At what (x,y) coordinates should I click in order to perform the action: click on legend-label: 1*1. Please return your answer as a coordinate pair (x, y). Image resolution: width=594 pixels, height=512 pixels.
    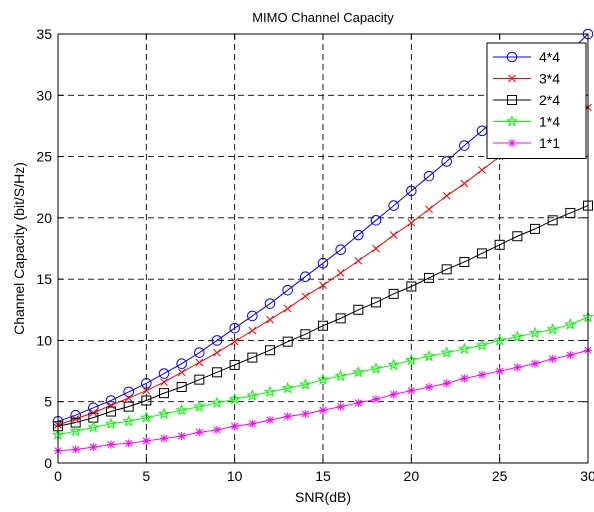
    Looking at the image, I should click on (549, 143).